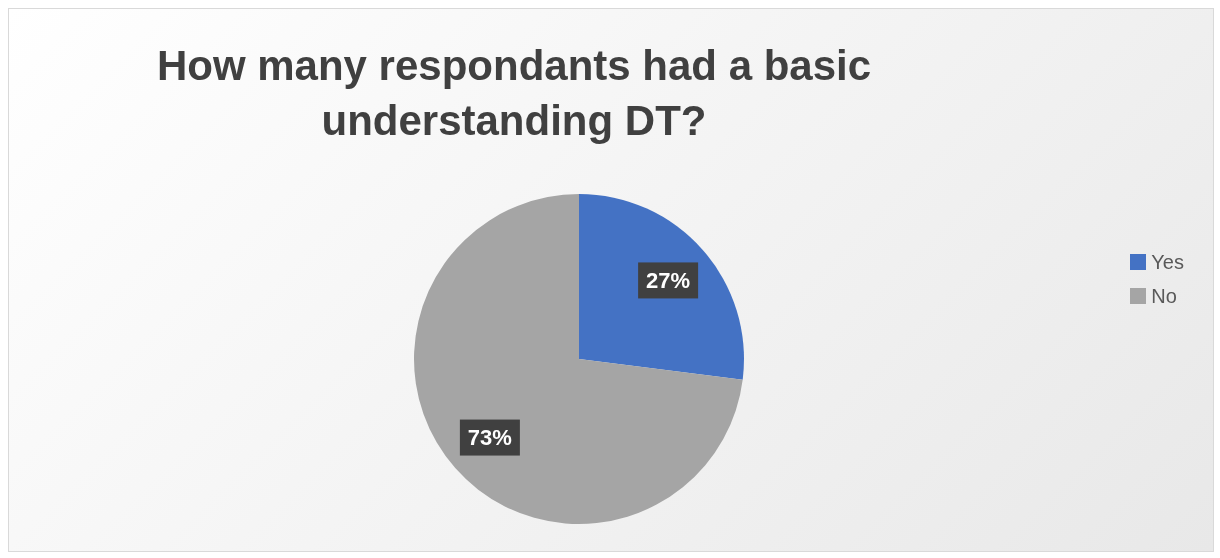  What do you see at coordinates (1167, 262) in the screenshot?
I see `legend-label: Yes` at bounding box center [1167, 262].